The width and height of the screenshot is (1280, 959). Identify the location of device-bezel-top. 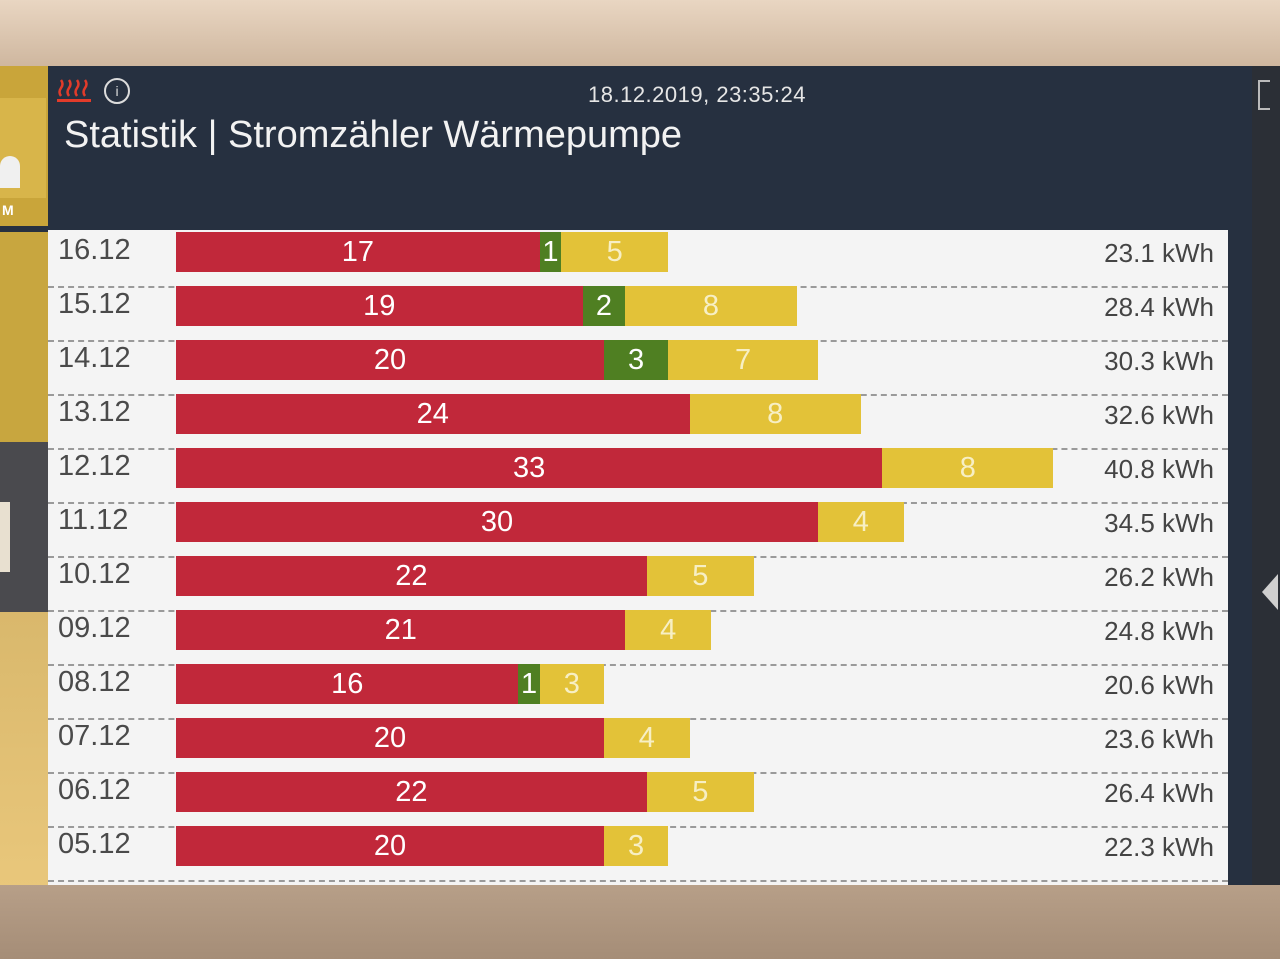
(640, 35).